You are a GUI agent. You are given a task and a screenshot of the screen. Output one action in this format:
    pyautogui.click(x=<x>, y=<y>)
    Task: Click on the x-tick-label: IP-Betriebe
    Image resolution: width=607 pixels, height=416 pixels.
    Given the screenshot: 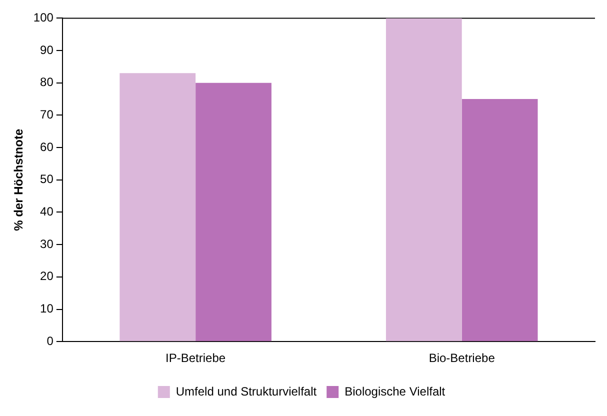 What is the action you would take?
    pyautogui.click(x=196, y=358)
    